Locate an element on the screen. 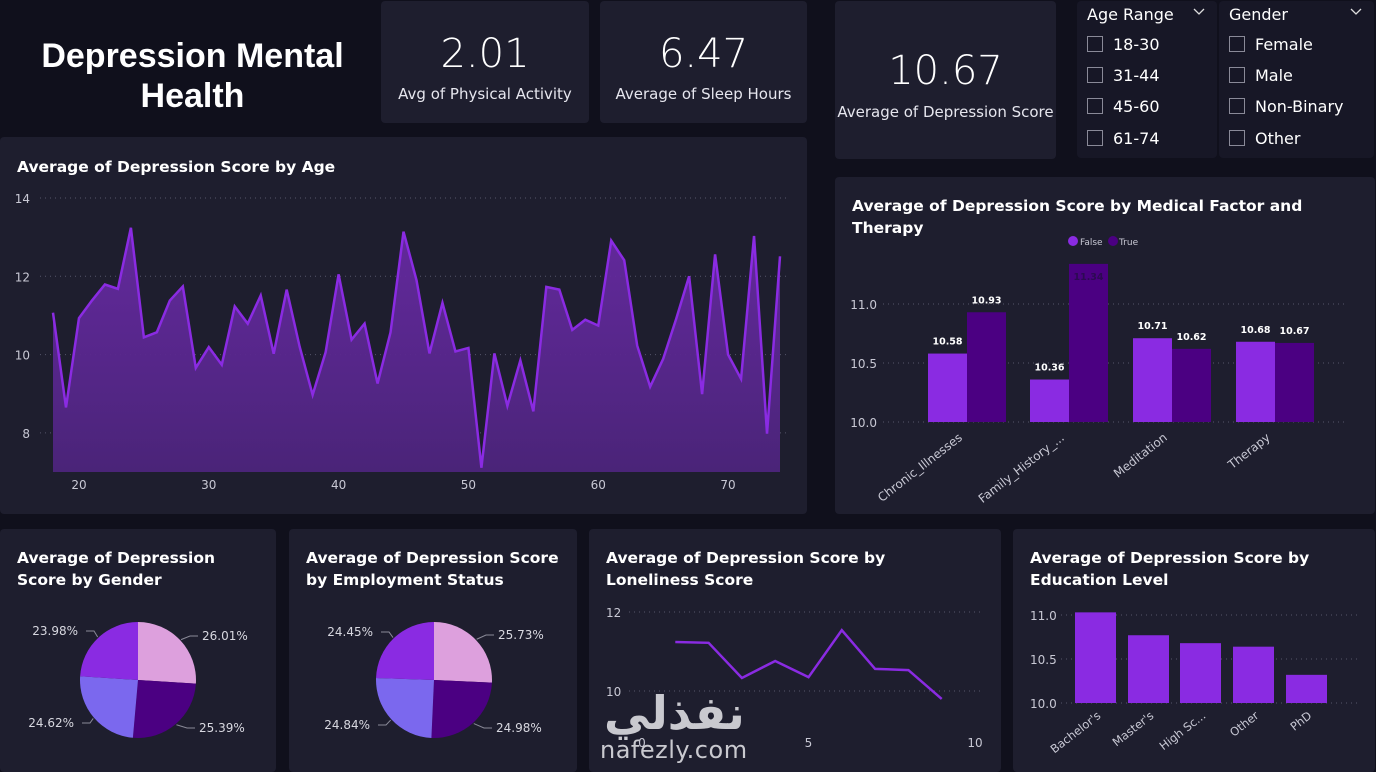 The image size is (1376, 772). option-label: Other is located at coordinates (1278, 138).